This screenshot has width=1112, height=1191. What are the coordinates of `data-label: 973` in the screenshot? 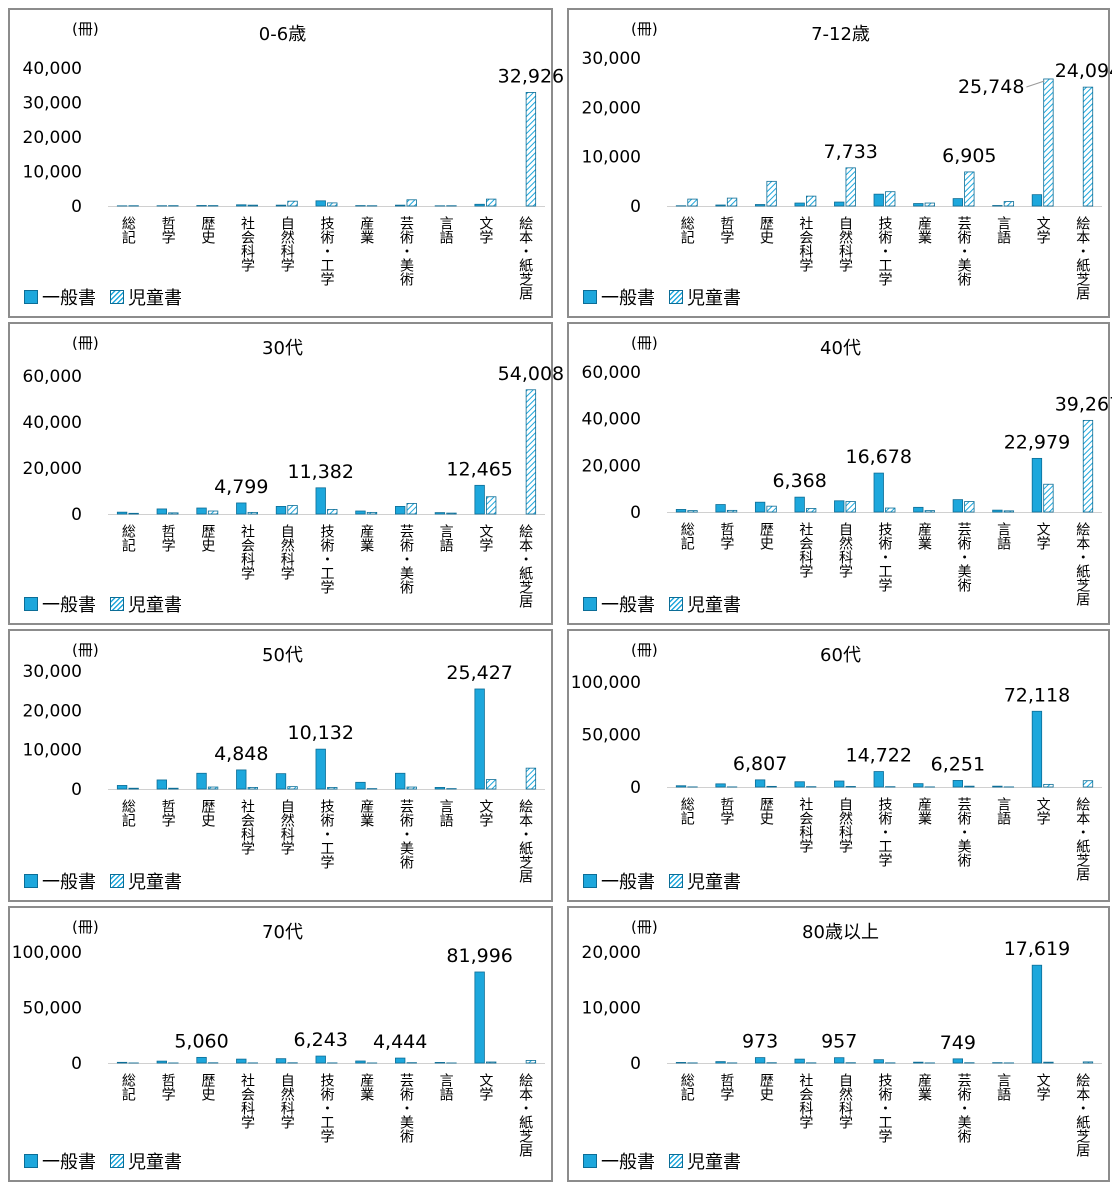 It's located at (760, 1042).